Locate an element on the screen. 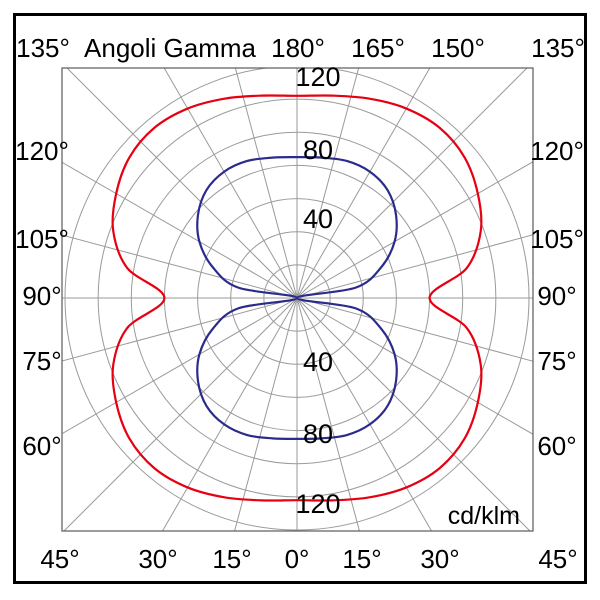 The image size is (600, 600). top-angle-label-2: 165° is located at coordinates (378, 48).